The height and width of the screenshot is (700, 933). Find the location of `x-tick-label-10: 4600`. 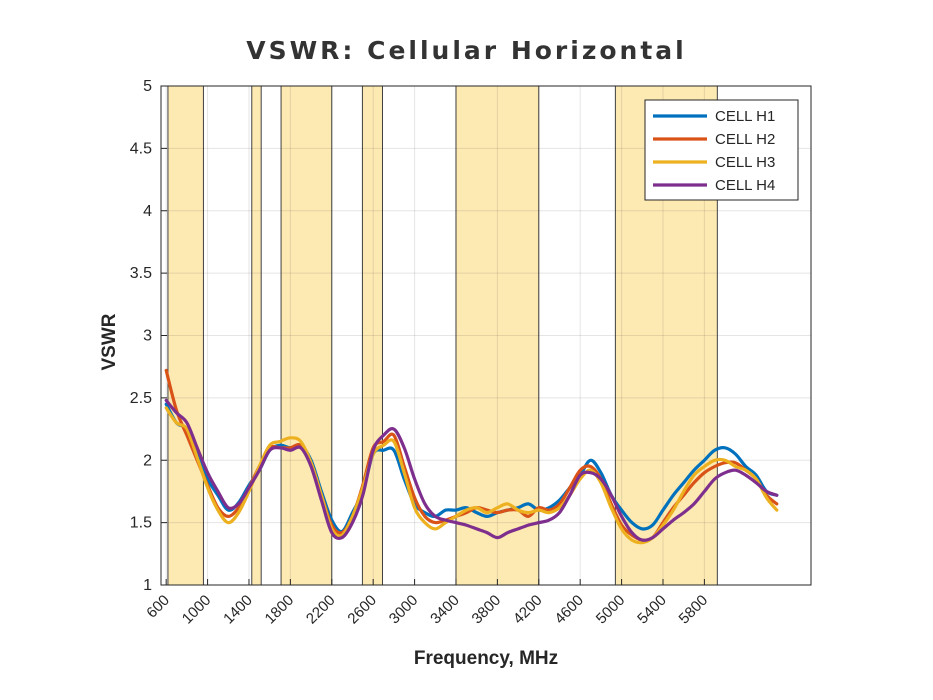

x-tick-label-10: 4600 is located at coordinates (569, 610).